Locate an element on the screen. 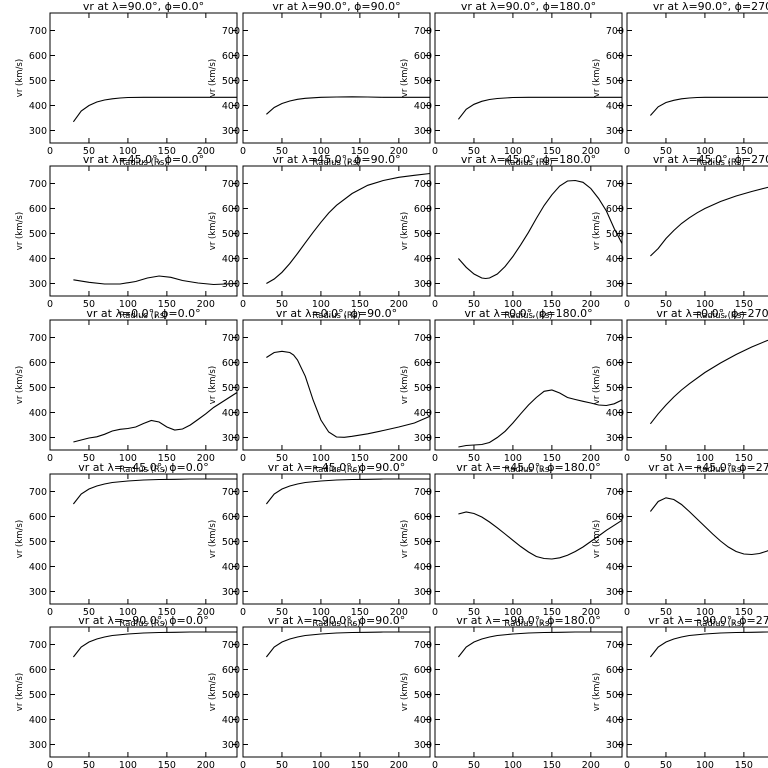 This screenshot has height=768, width=768. plot-title: vr at λ=0.0°, ϕ=90.0° is located at coordinates (336, 313).